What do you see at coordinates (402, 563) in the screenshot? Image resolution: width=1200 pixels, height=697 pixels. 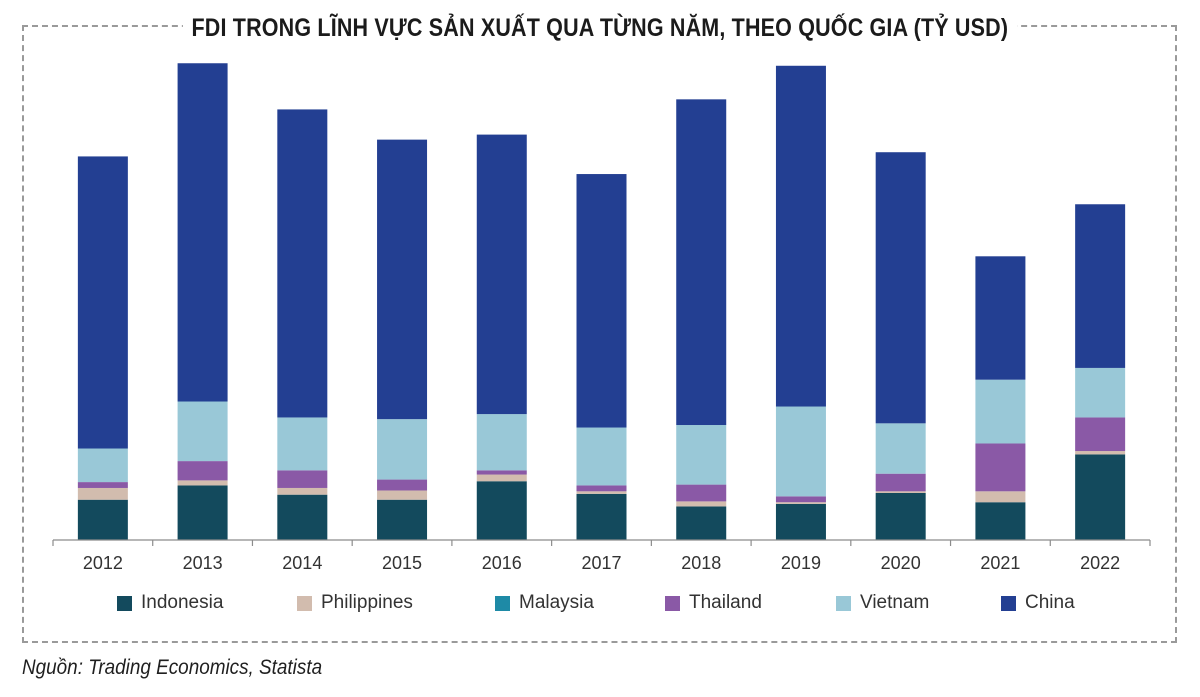 I see `x-tick-label: 2015` at bounding box center [402, 563].